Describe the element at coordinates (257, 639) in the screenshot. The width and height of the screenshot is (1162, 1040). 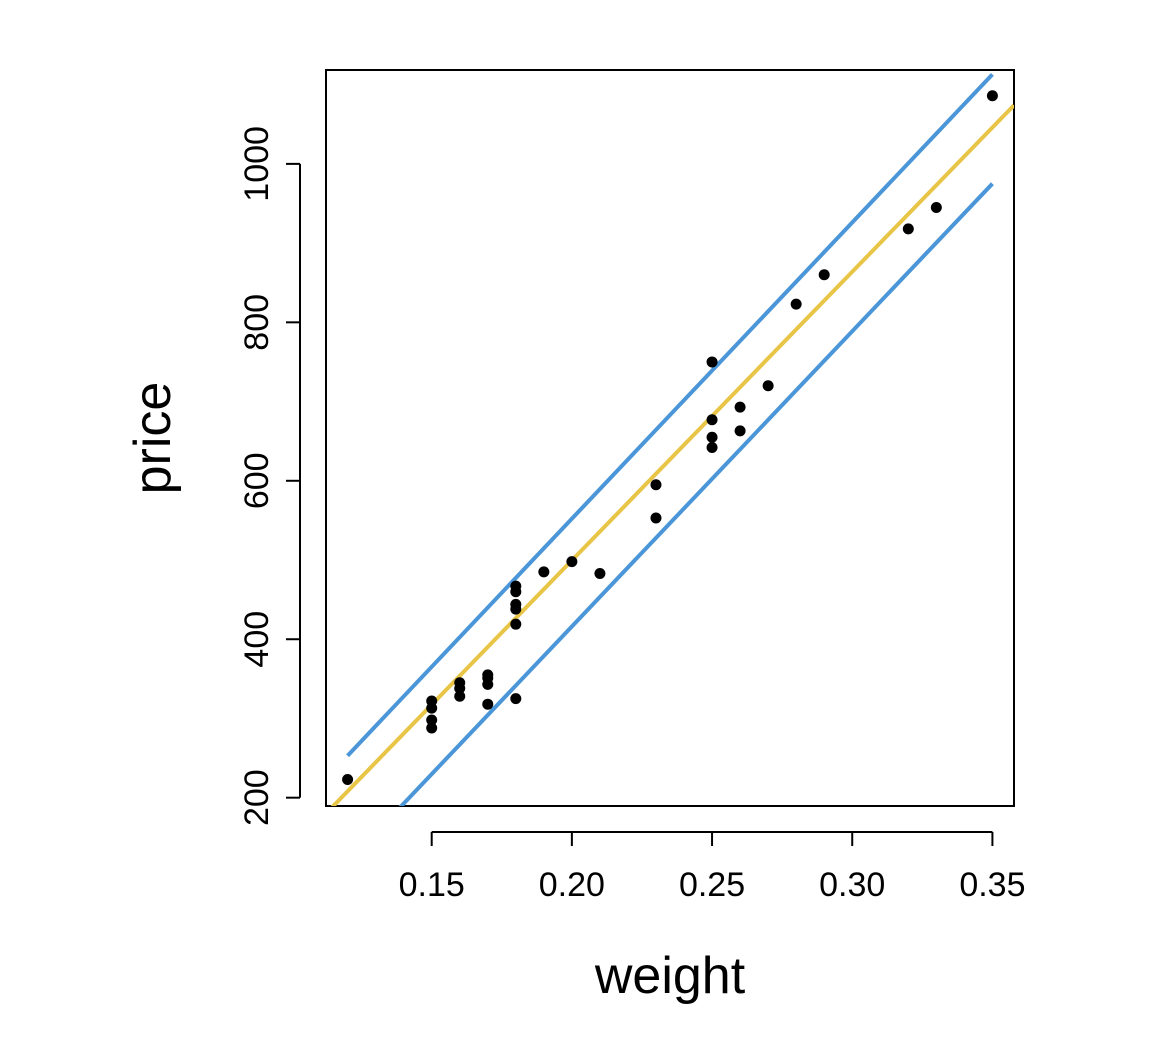
I see `y-tick-label: 400` at that location.